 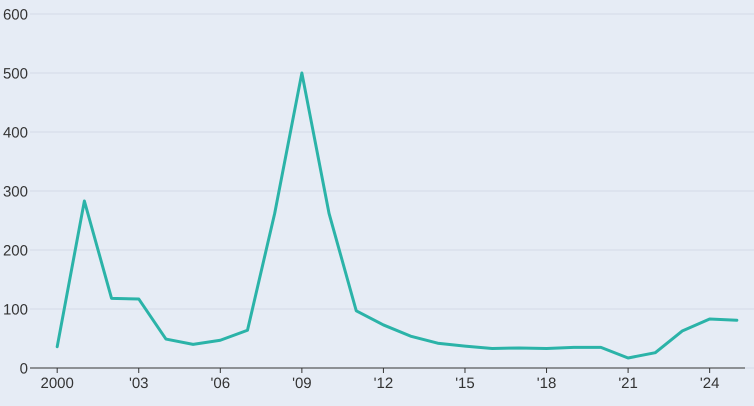 What do you see at coordinates (220, 383) in the screenshot?
I see `x-tick-label: '06` at bounding box center [220, 383].